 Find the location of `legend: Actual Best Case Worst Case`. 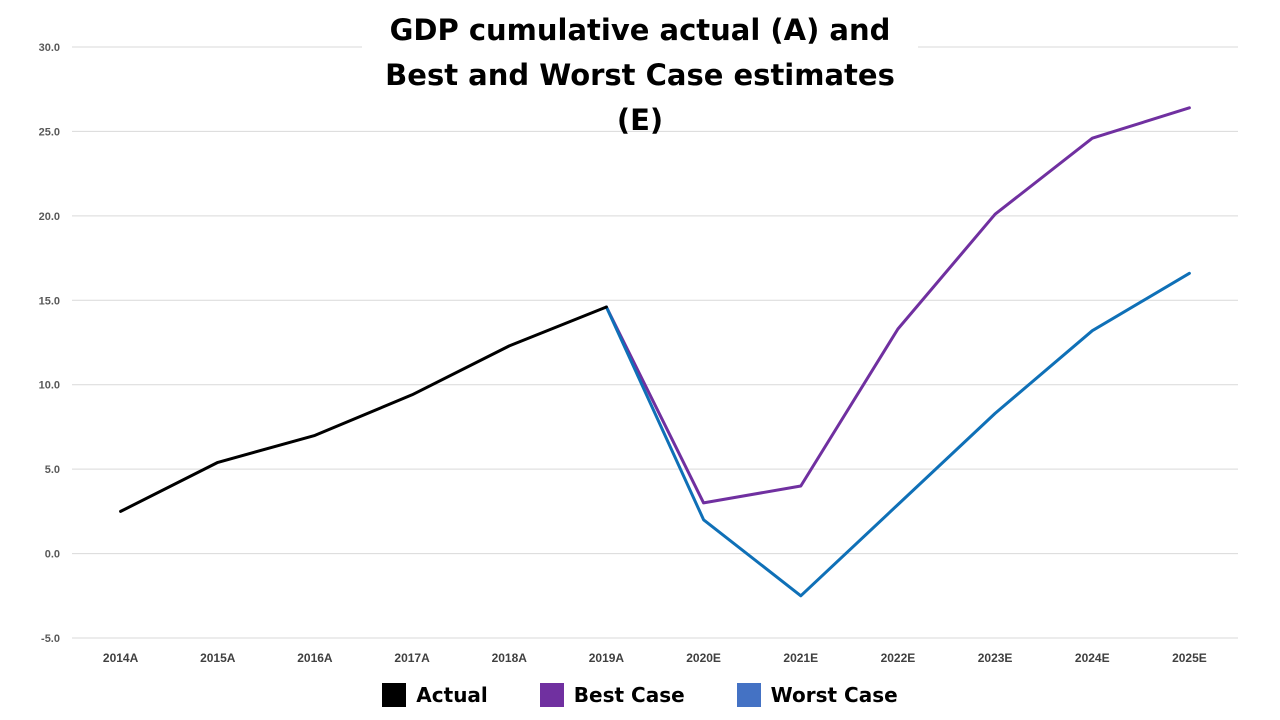

legend: Actual Best Case Worst Case is located at coordinates (640, 695).